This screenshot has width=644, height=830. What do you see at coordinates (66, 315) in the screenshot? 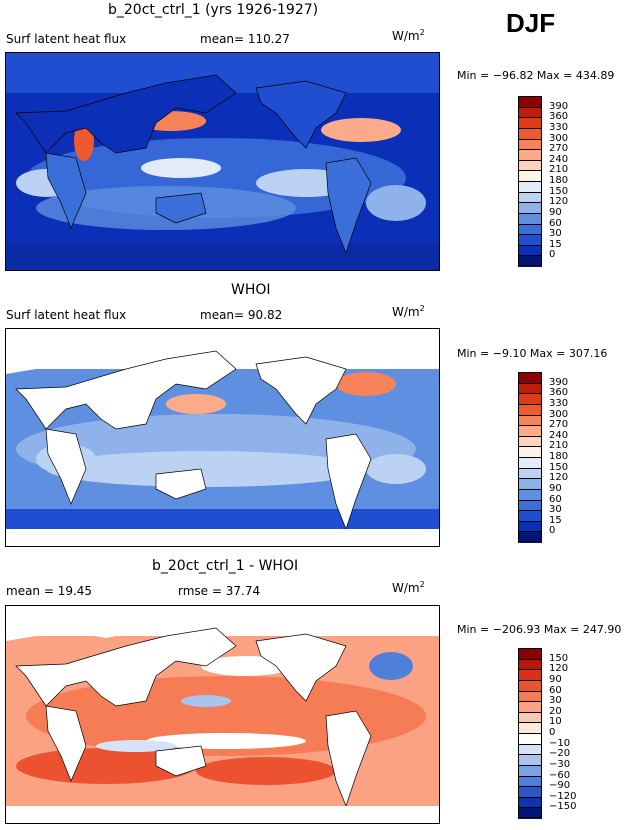
I see `panel-2-variable-label: Surf latent heat flux` at bounding box center [66, 315].